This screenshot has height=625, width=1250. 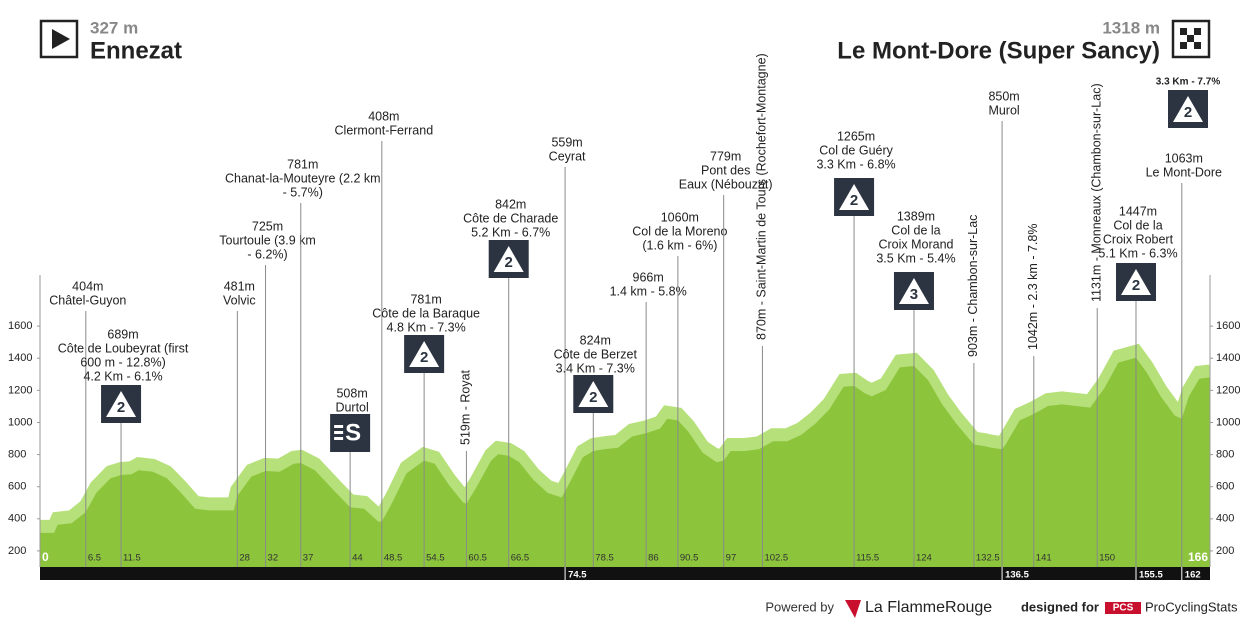 I want to click on x-tick-label: 124, so click(x=924, y=558).